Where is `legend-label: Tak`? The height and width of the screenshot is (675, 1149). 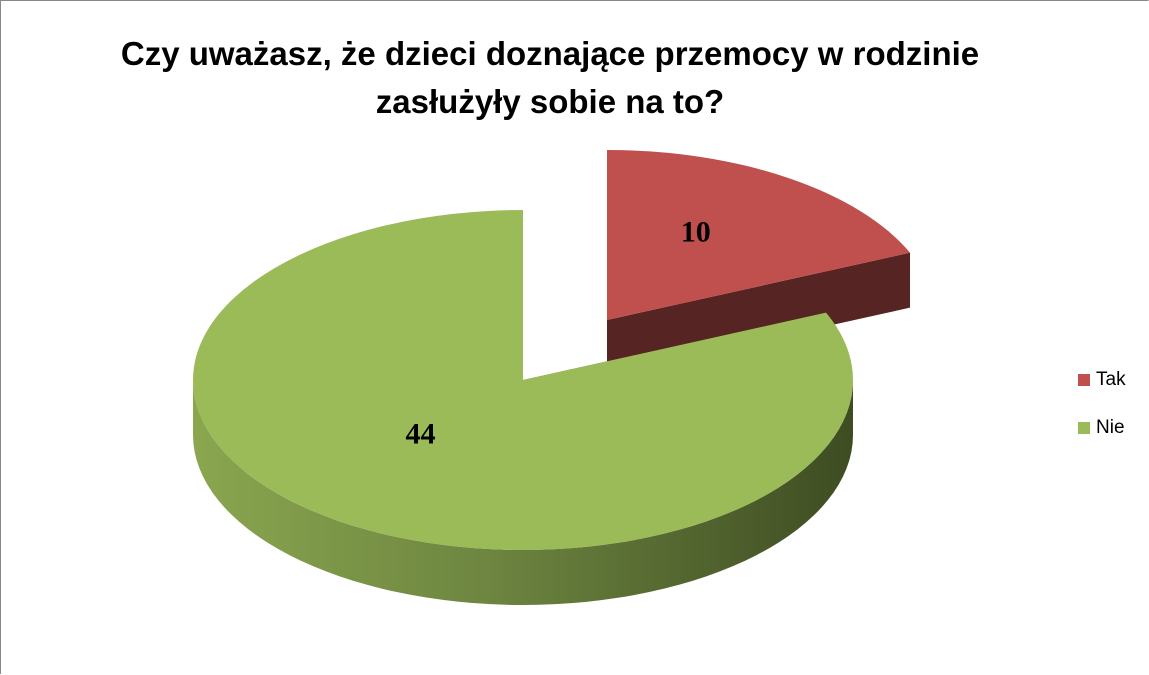
legend-label: Tak is located at coordinates (1111, 379).